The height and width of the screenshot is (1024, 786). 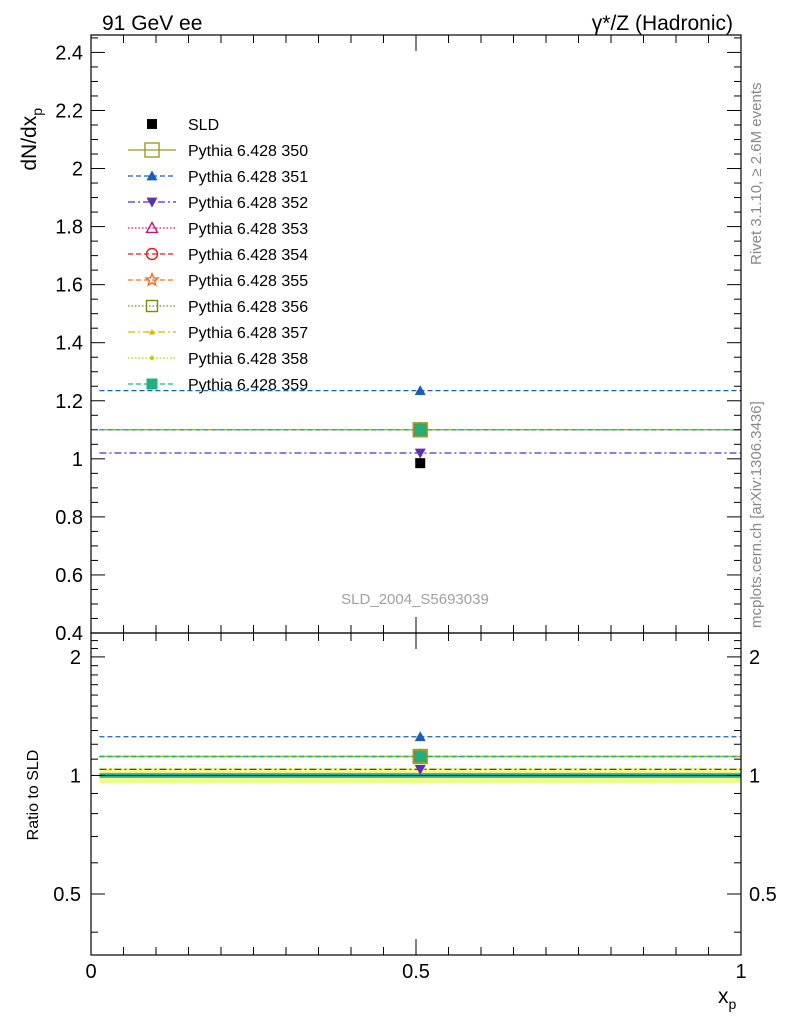 What do you see at coordinates (77, 170) in the screenshot?
I see `main-ytick-label: 2` at bounding box center [77, 170].